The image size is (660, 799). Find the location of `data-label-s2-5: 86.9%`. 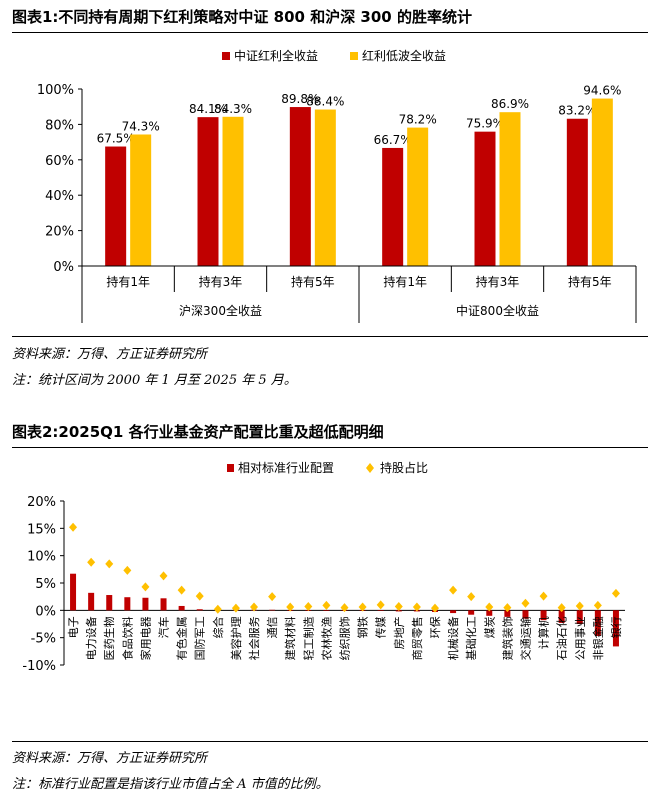

data-label-s2-5: 86.9% is located at coordinates (510, 104).